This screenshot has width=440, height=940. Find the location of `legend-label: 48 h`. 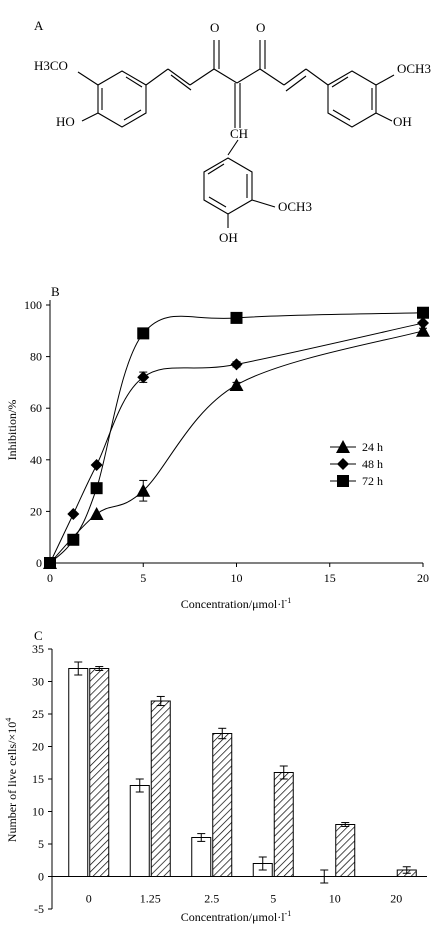

legend-label: 48 h is located at coordinates (372, 464).